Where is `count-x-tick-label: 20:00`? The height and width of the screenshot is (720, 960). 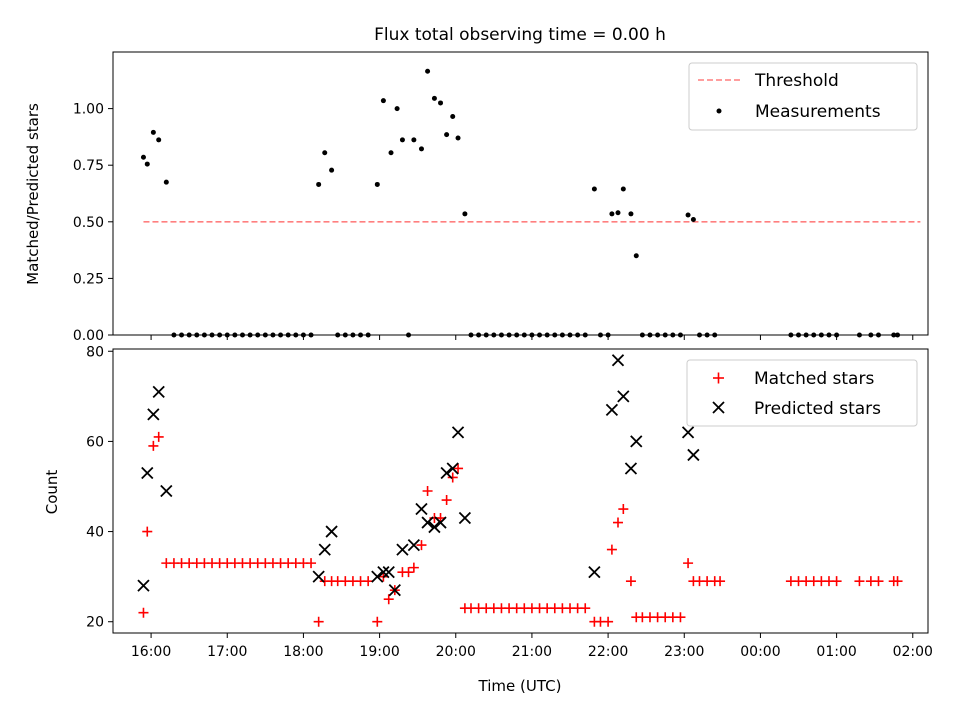
count-x-tick-label: 20:00 is located at coordinates (456, 652).